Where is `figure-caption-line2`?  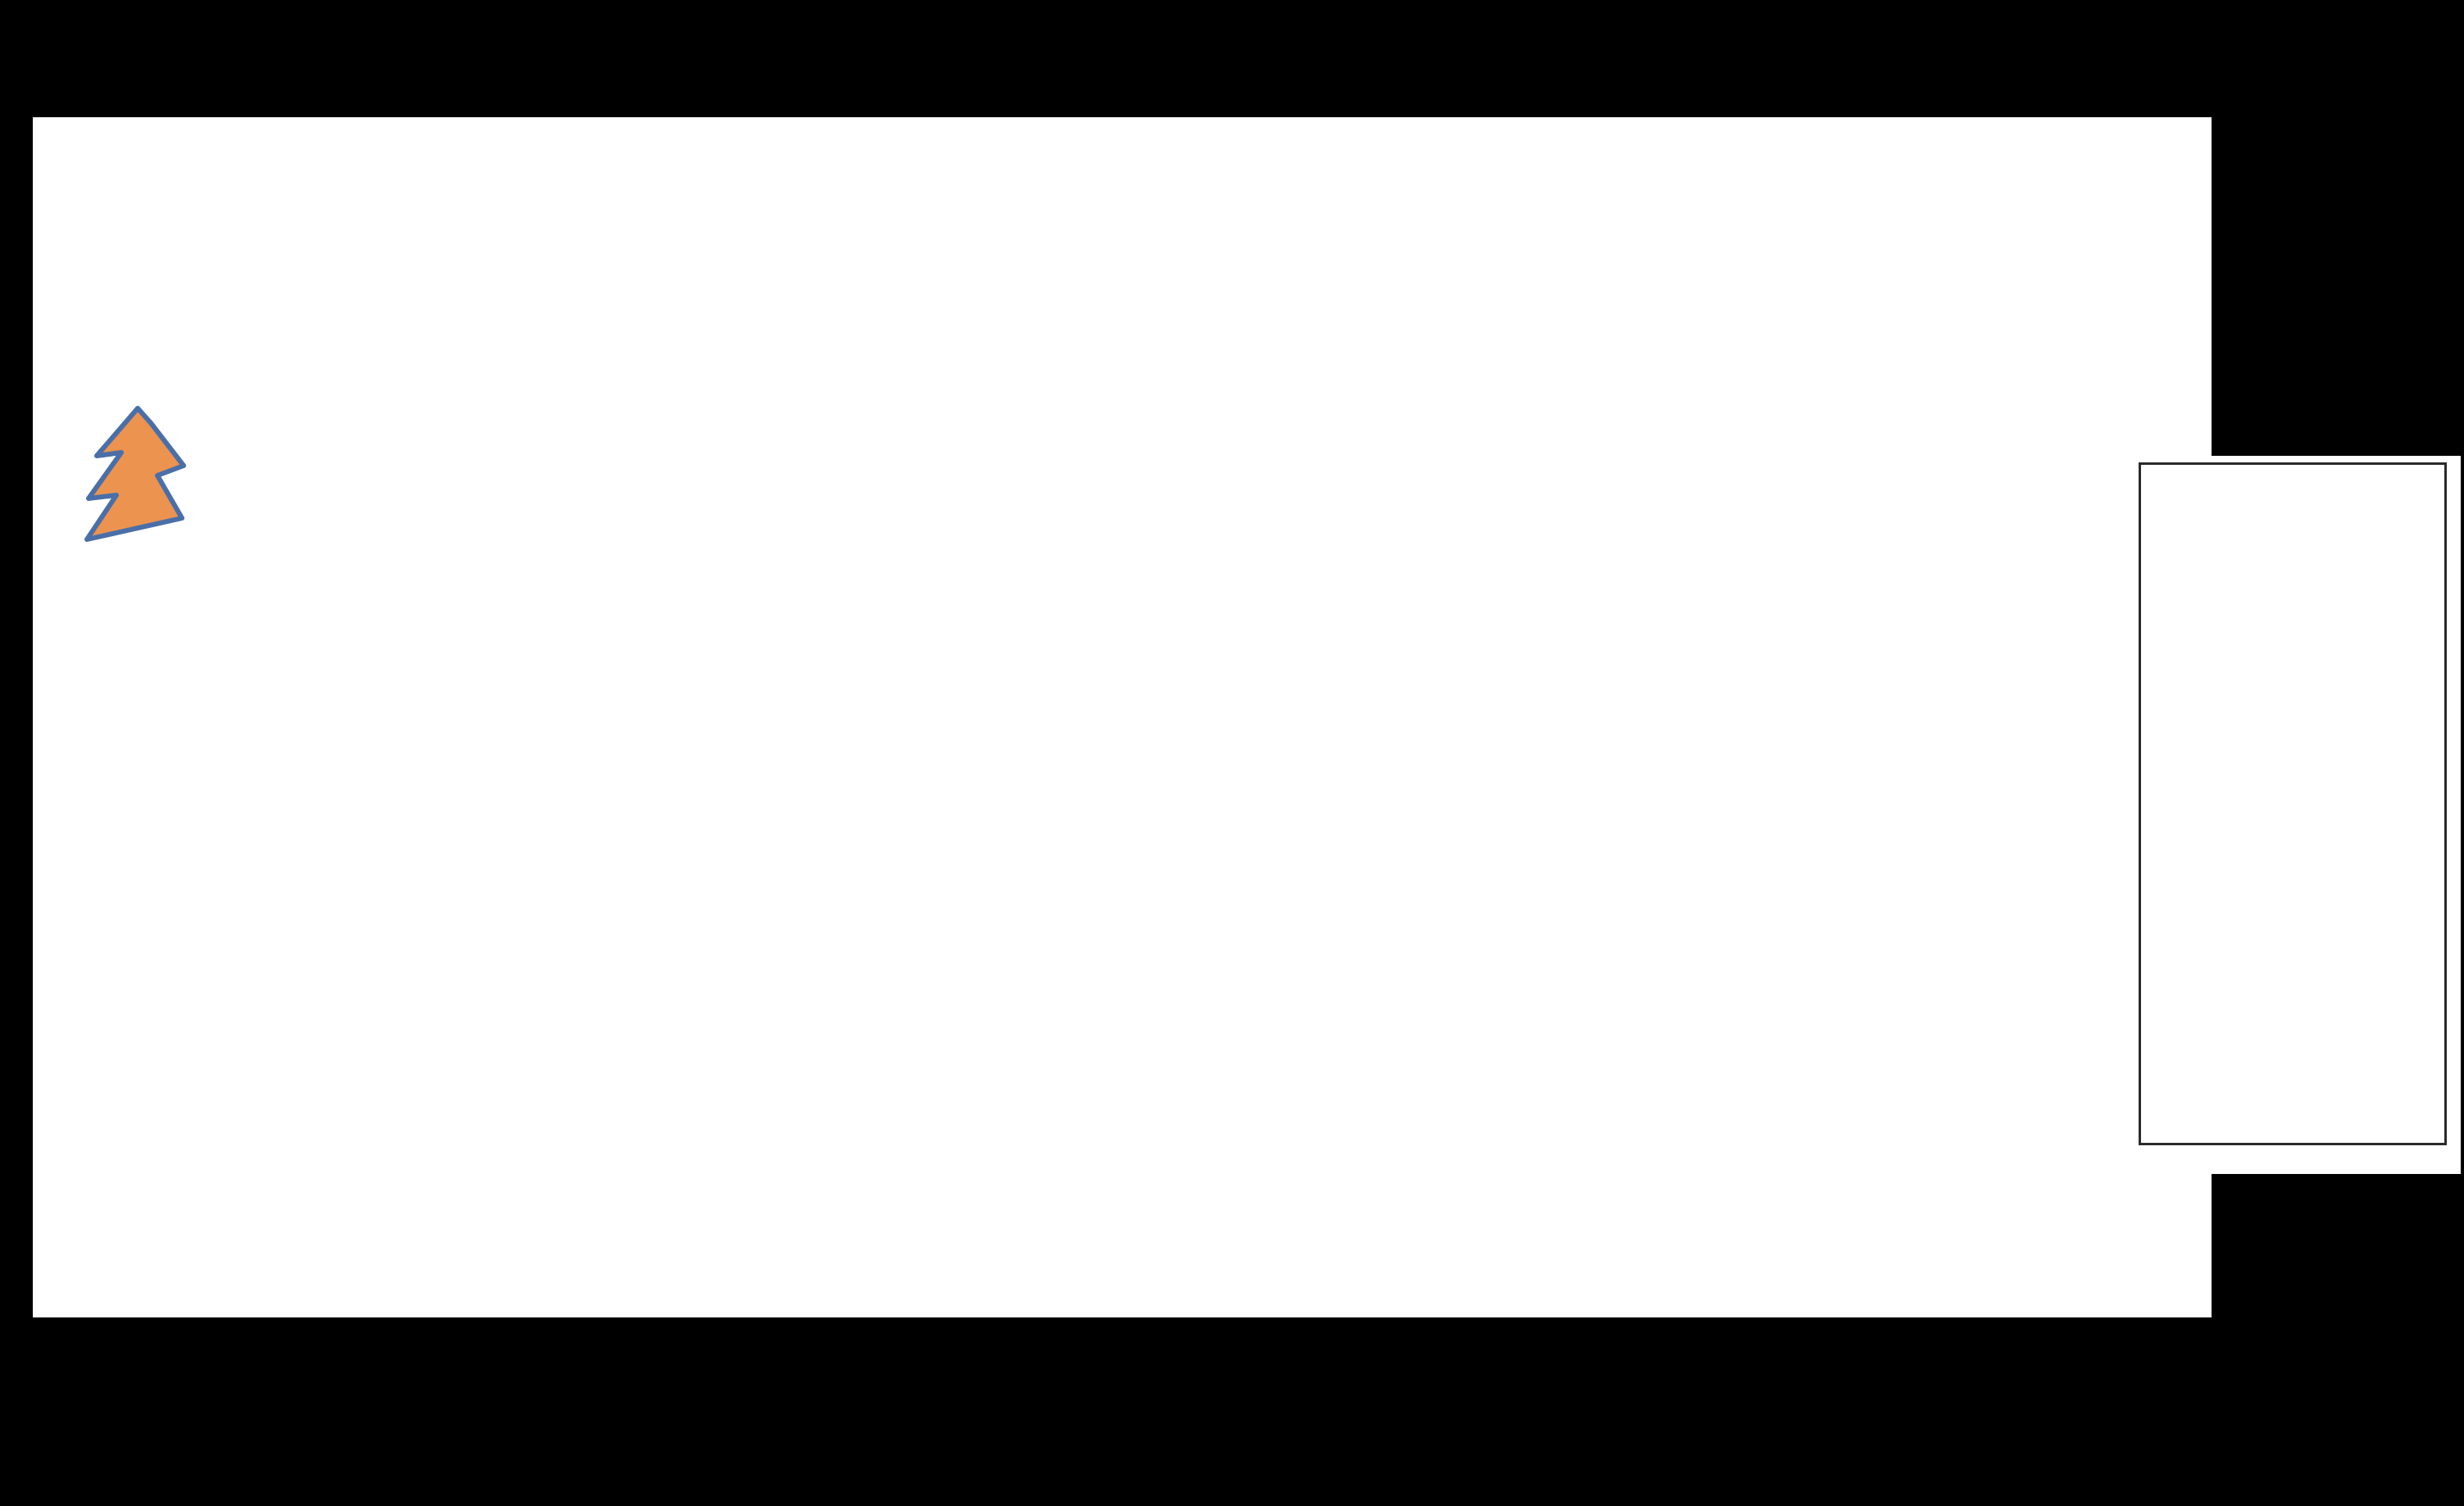
figure-caption-line2 is located at coordinates (1121, 1305).